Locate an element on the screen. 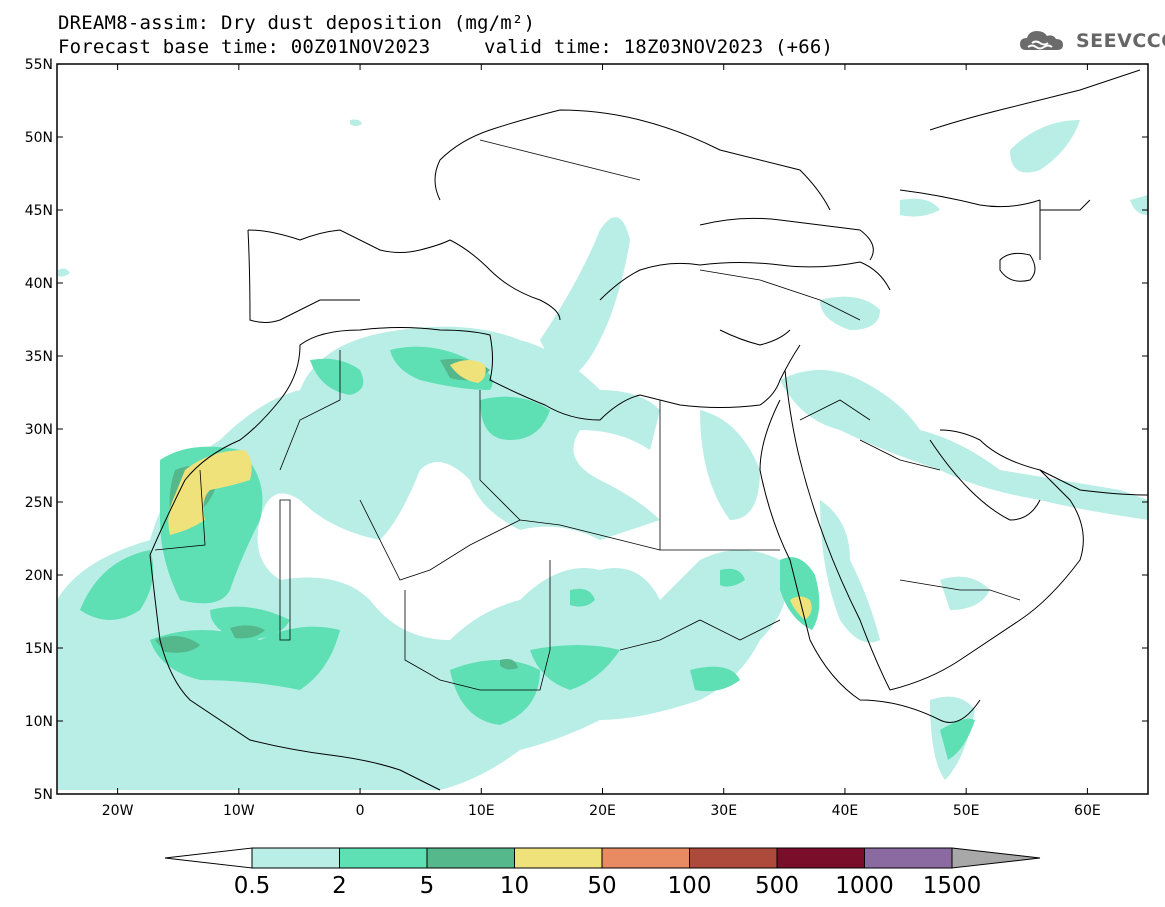  lat-tick-label: 45N is located at coordinates (39, 211).